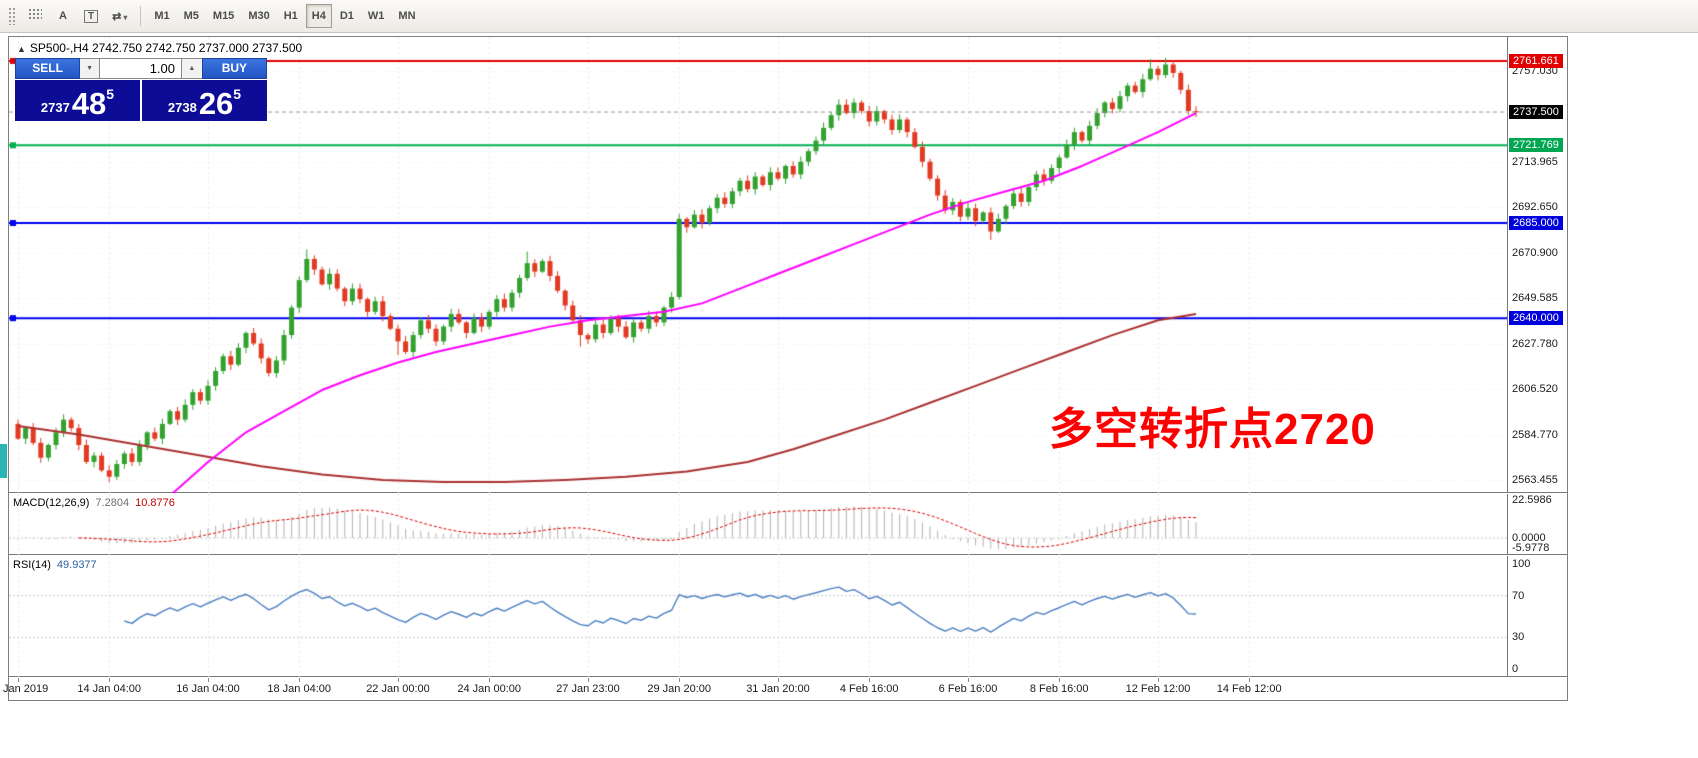 This screenshot has height=758, width=1698. Describe the element at coordinates (12, 16) in the screenshot. I see `toolbar-grip-handle` at that location.